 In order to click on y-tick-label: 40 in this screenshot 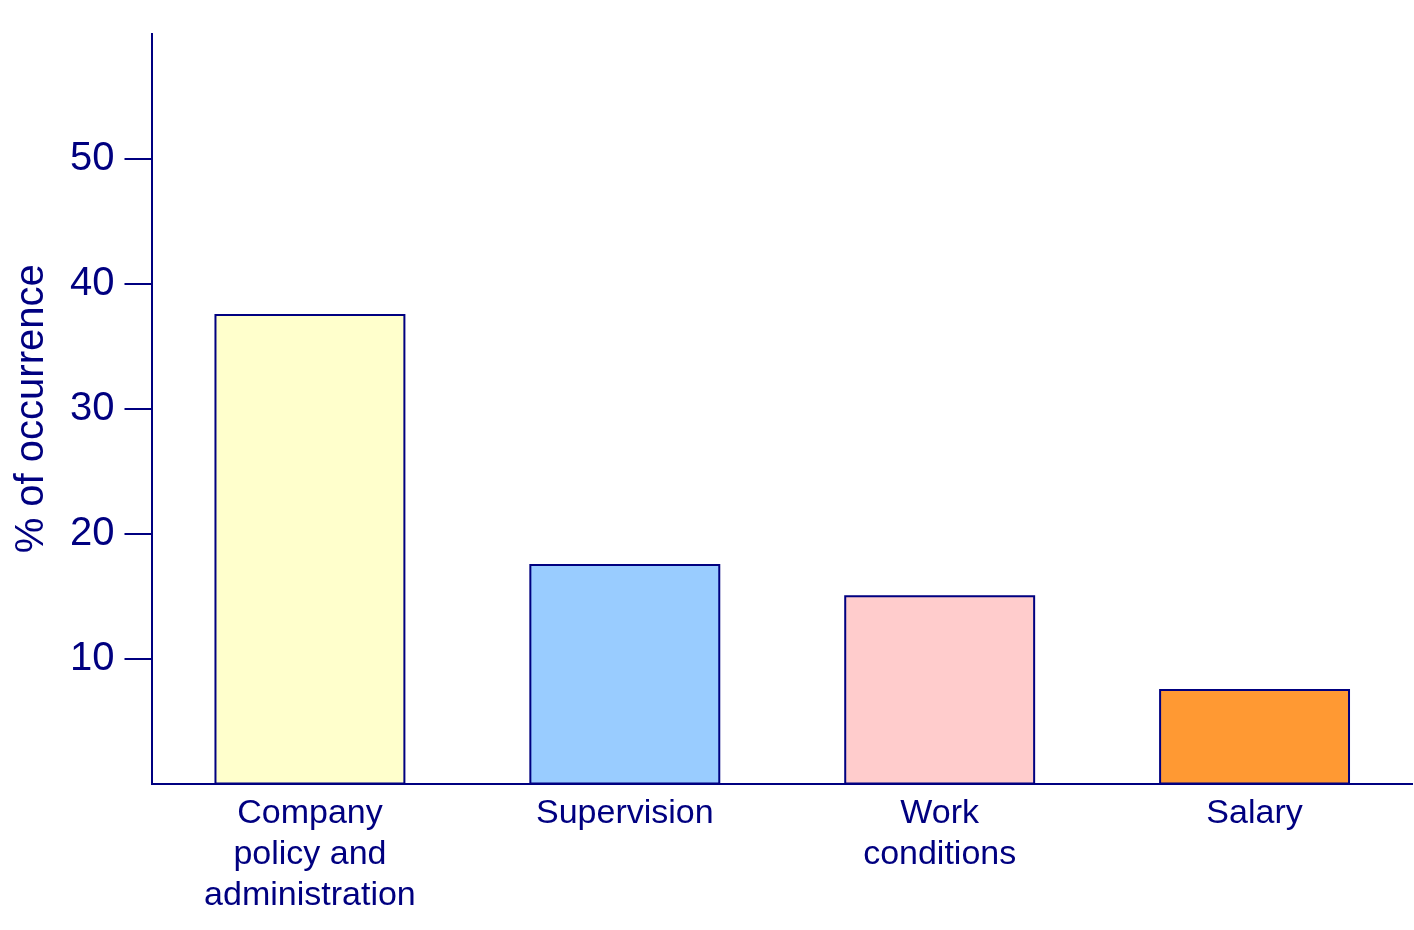, I will do `click(92, 280)`.